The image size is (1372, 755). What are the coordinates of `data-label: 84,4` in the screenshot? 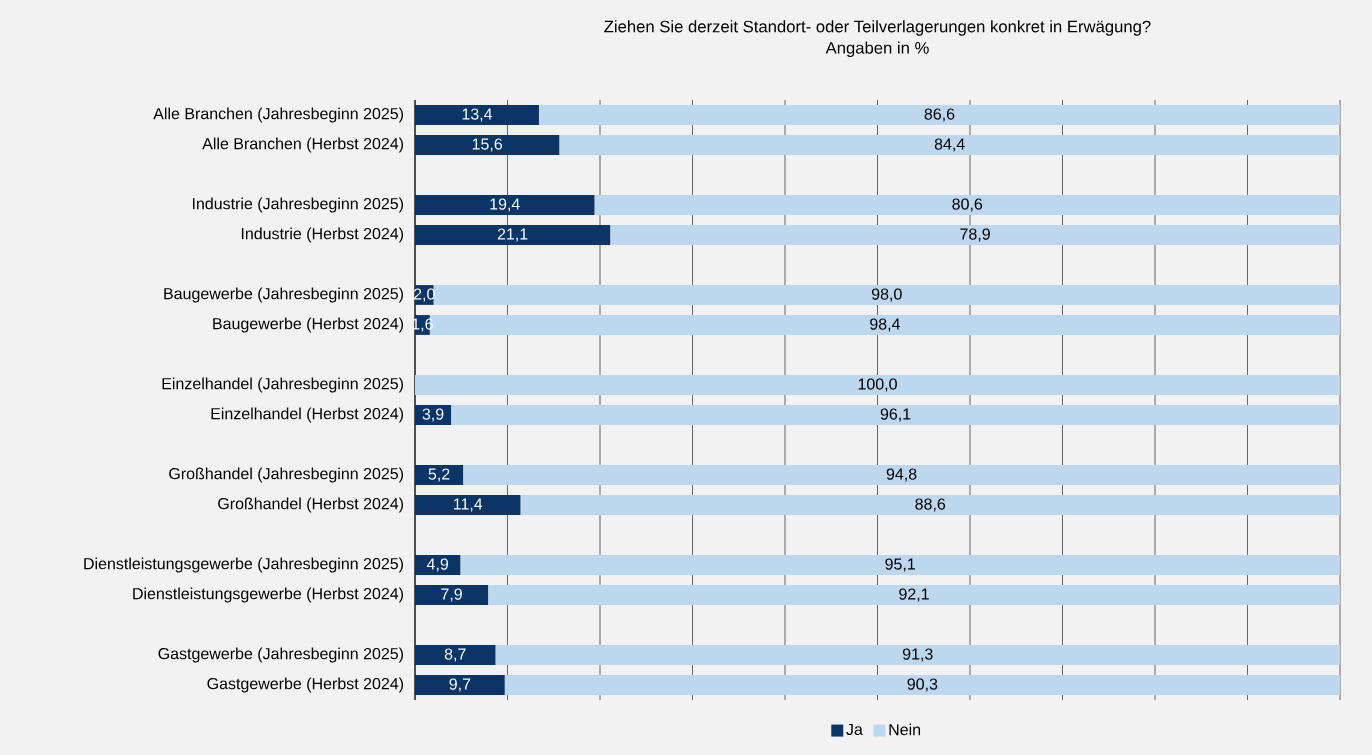 It's located at (949, 145).